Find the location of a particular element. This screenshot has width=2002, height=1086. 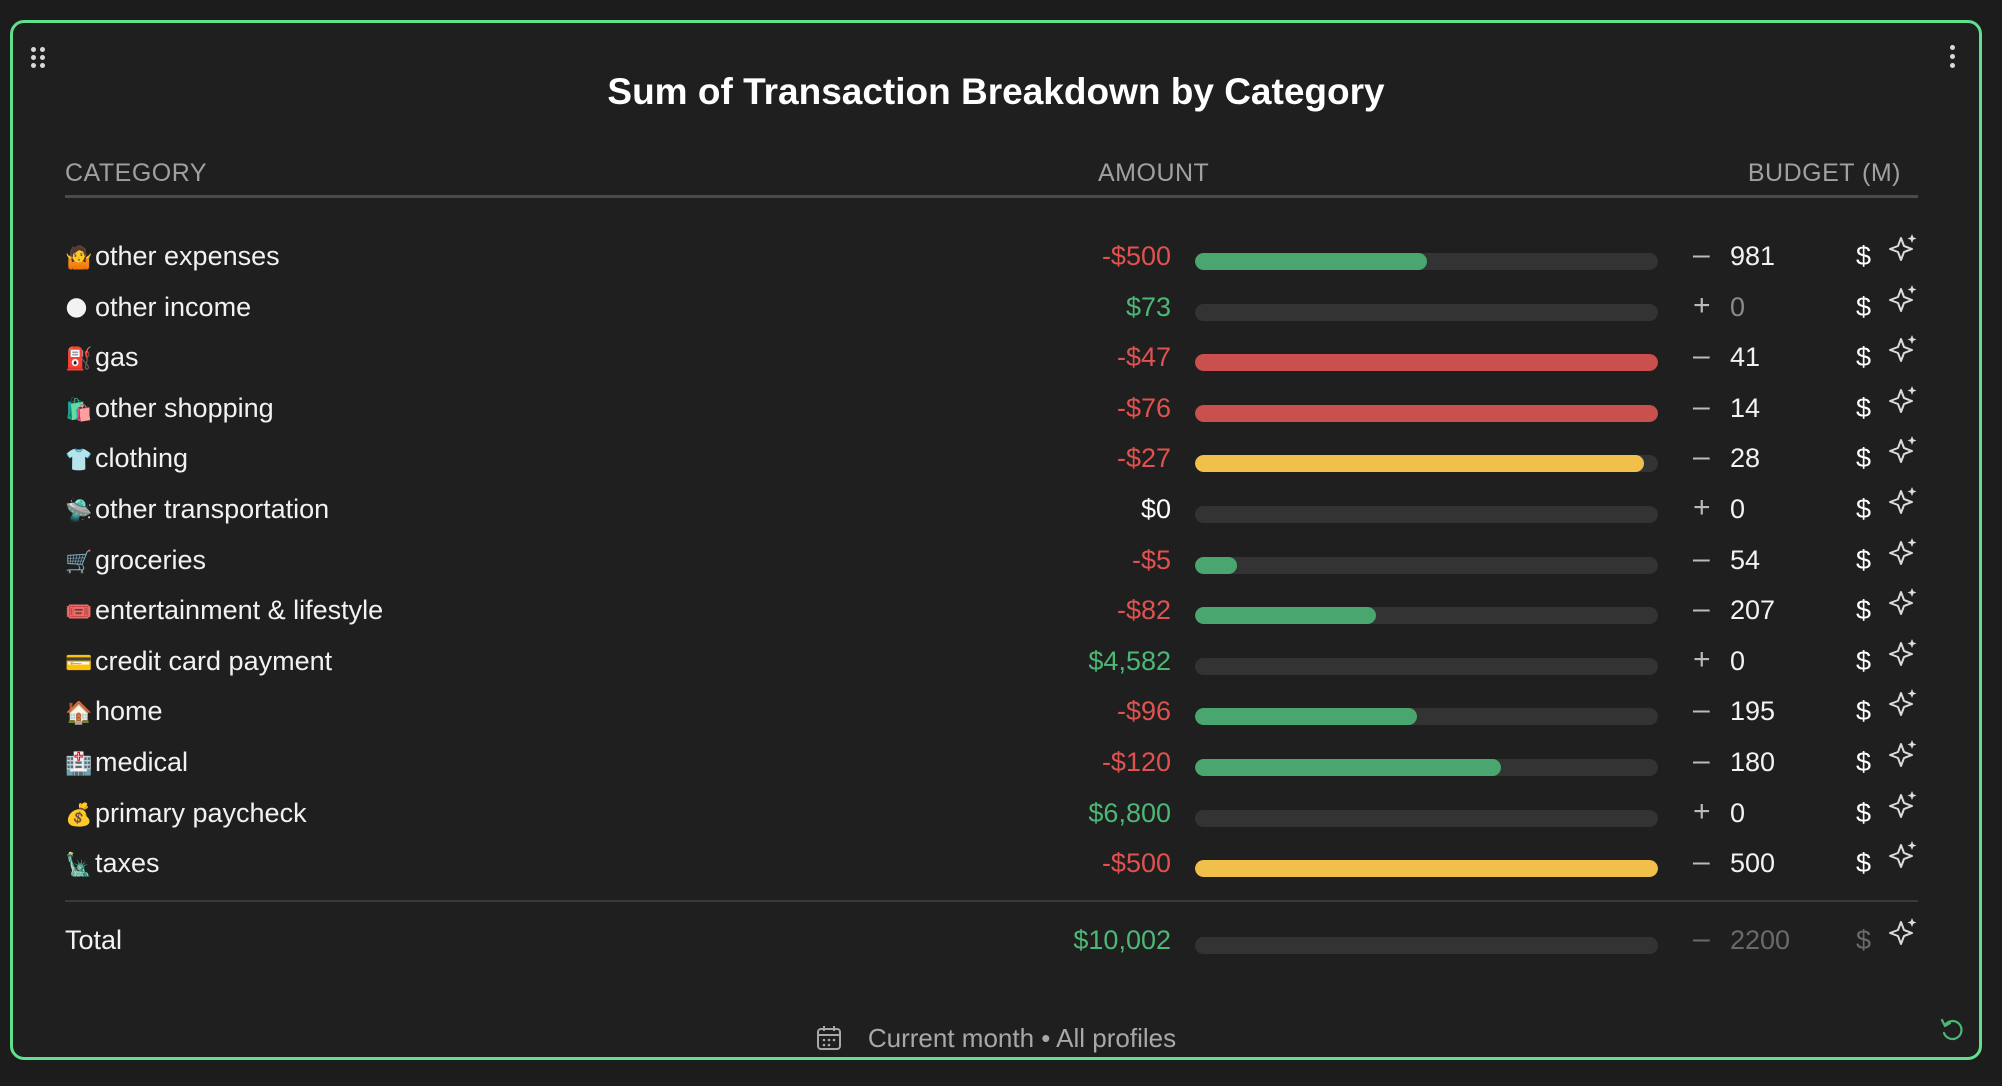

table-row: 🛒groceries -$5 –54 $ is located at coordinates (996, 562).